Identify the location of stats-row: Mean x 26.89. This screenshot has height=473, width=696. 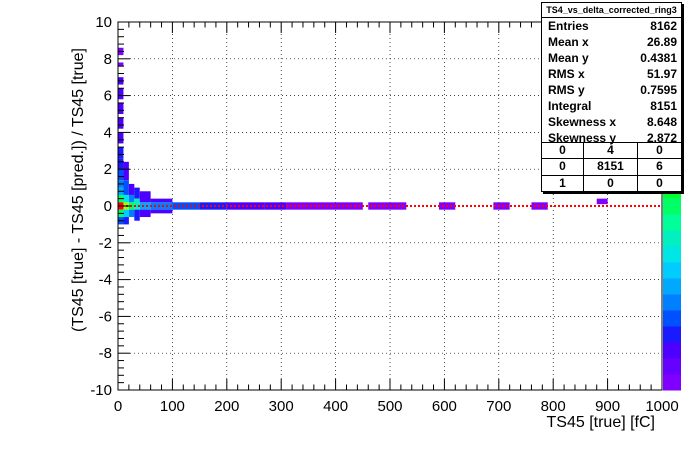
(611, 42).